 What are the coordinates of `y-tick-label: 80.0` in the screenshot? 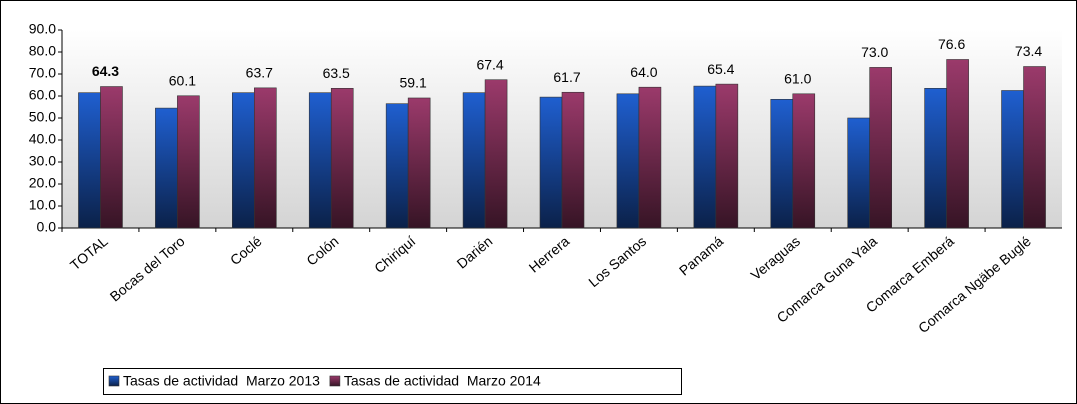 It's located at (42, 51).